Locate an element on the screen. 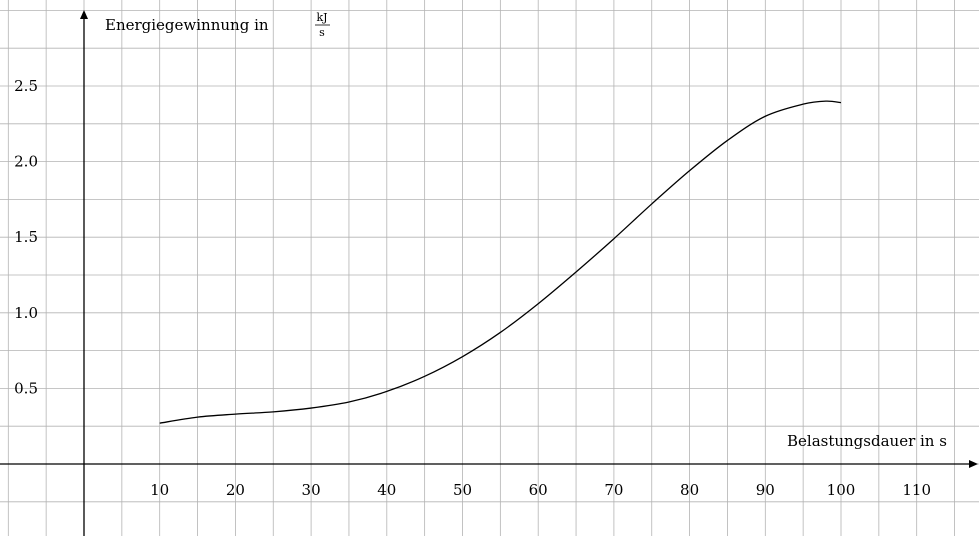 The image size is (979, 536). x-tick-label: 70 is located at coordinates (613, 490).